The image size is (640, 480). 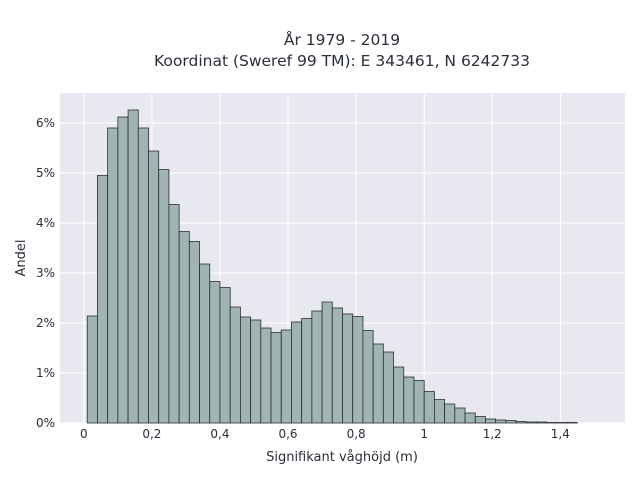 I want to click on y-tick-label: 6%, so click(x=45, y=123).